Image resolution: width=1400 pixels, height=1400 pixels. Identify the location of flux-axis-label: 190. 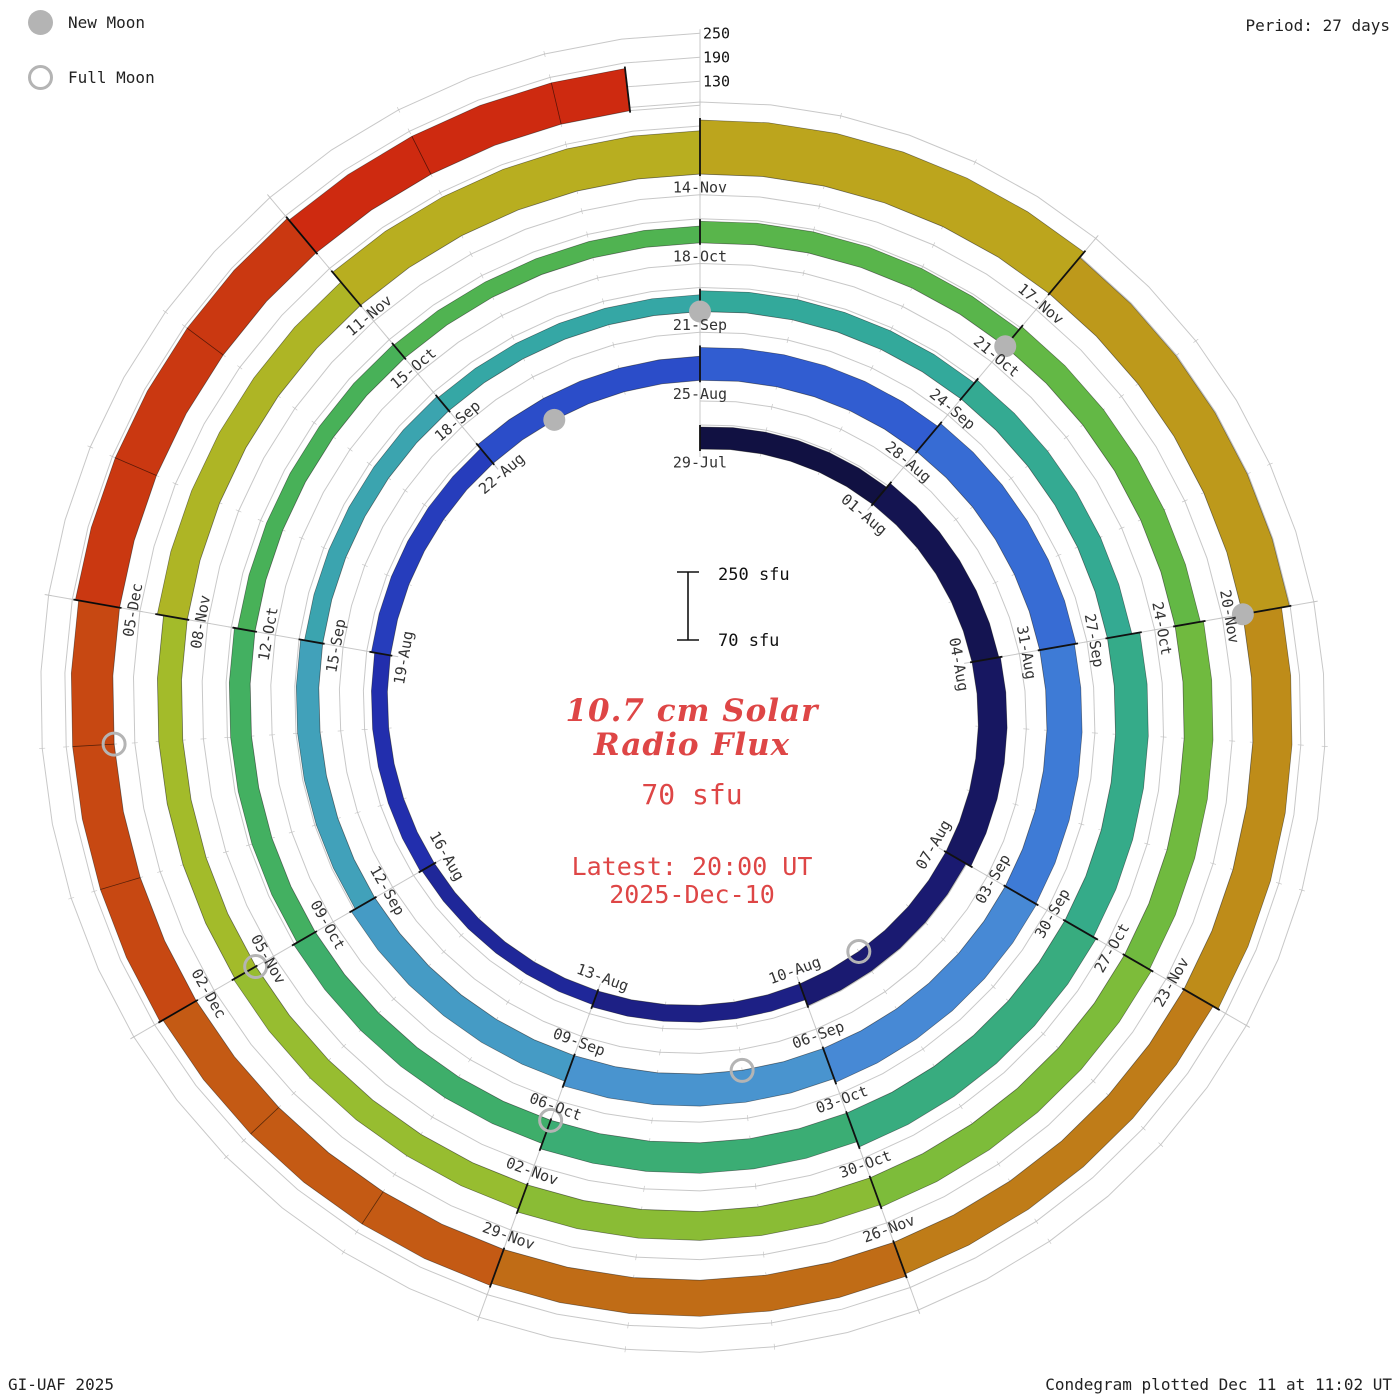
(716, 57).